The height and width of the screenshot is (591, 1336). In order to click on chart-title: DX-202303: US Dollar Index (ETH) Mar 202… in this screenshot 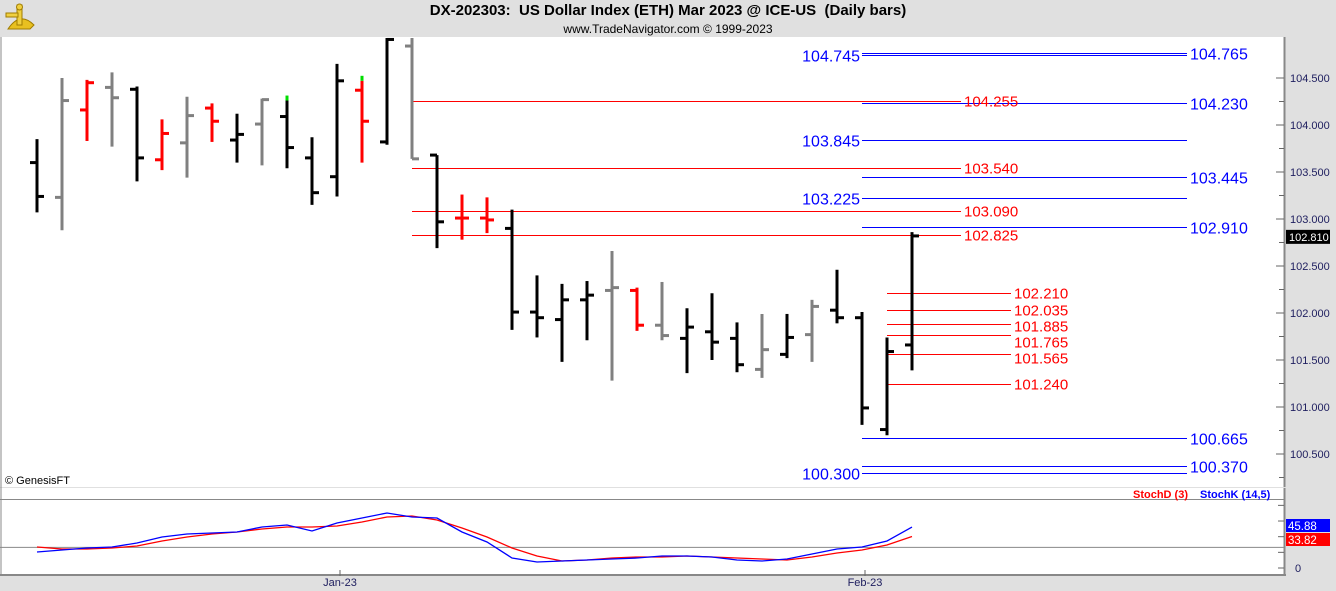, I will do `click(668, 10)`.